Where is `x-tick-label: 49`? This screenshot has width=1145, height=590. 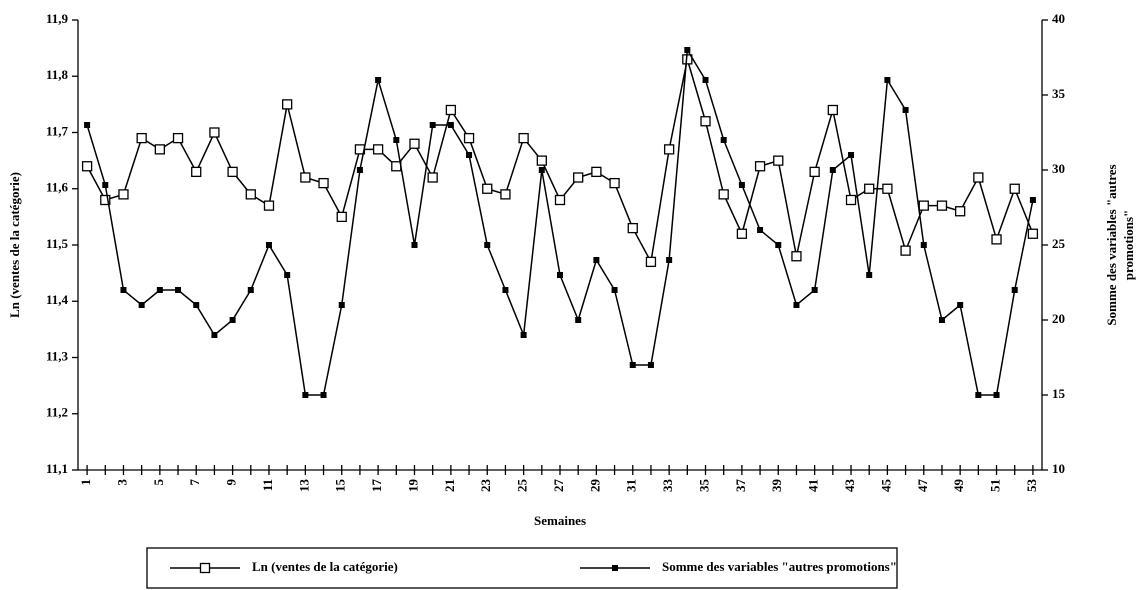 x-tick-label: 49 is located at coordinates (958, 486).